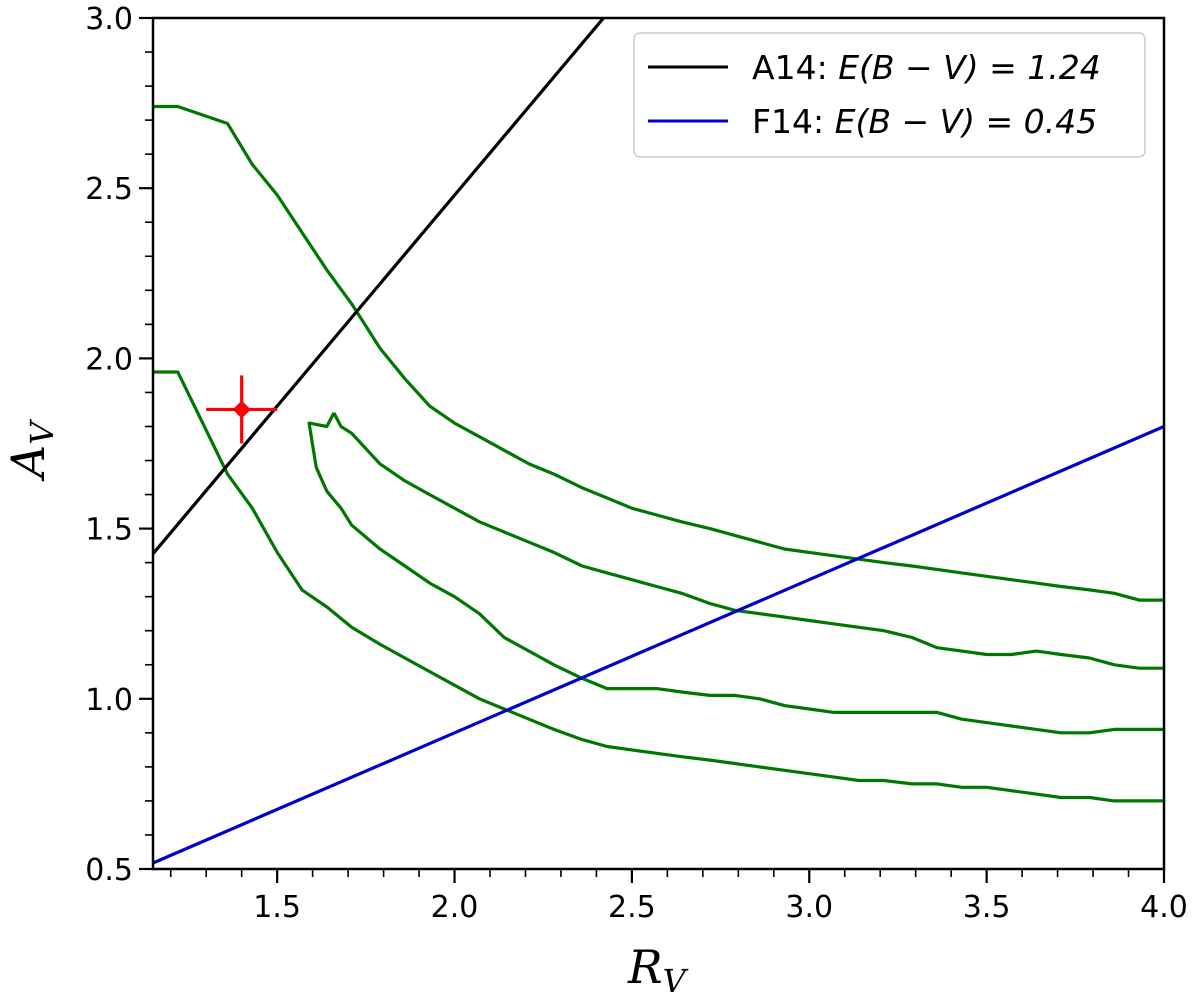 Image resolution: width=1200 pixels, height=993 pixels. Describe the element at coordinates (28, 463) in the screenshot. I see `y-axis-label-main: A` at that location.